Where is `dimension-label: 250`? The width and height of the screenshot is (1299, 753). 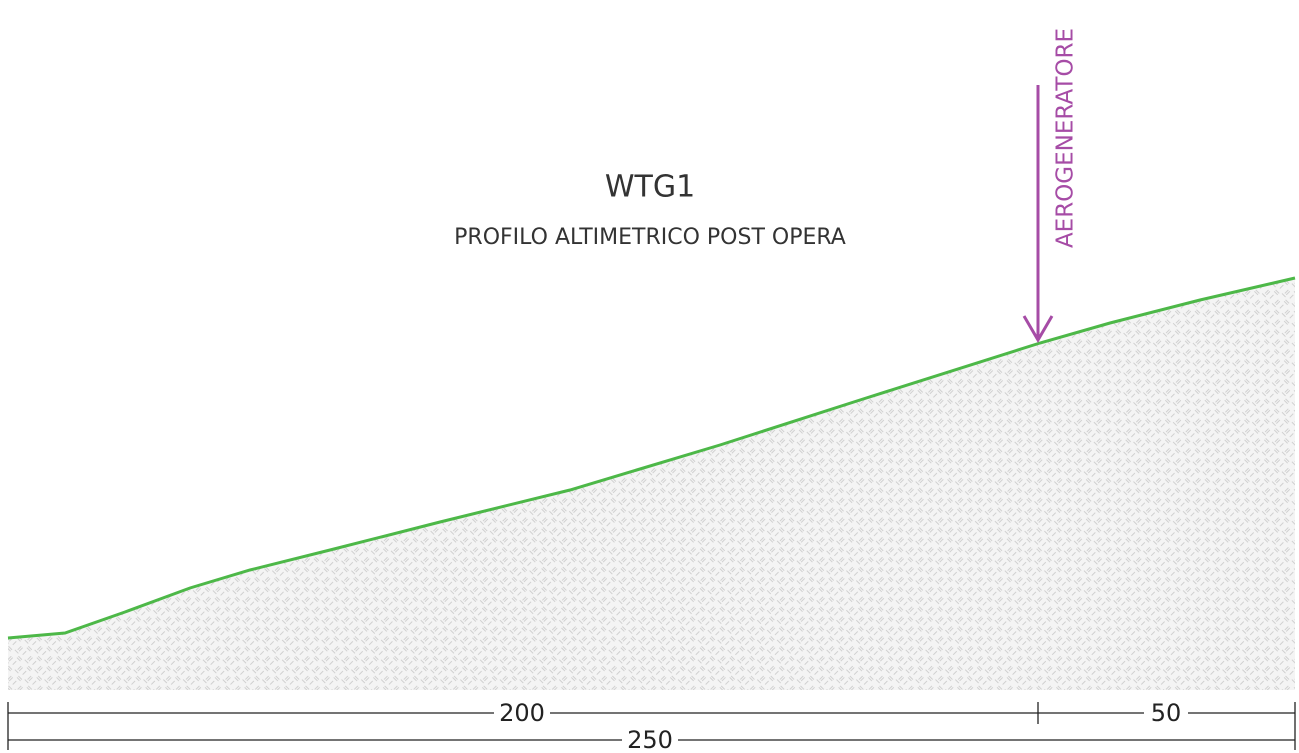 dimension-label: 250 is located at coordinates (650, 739).